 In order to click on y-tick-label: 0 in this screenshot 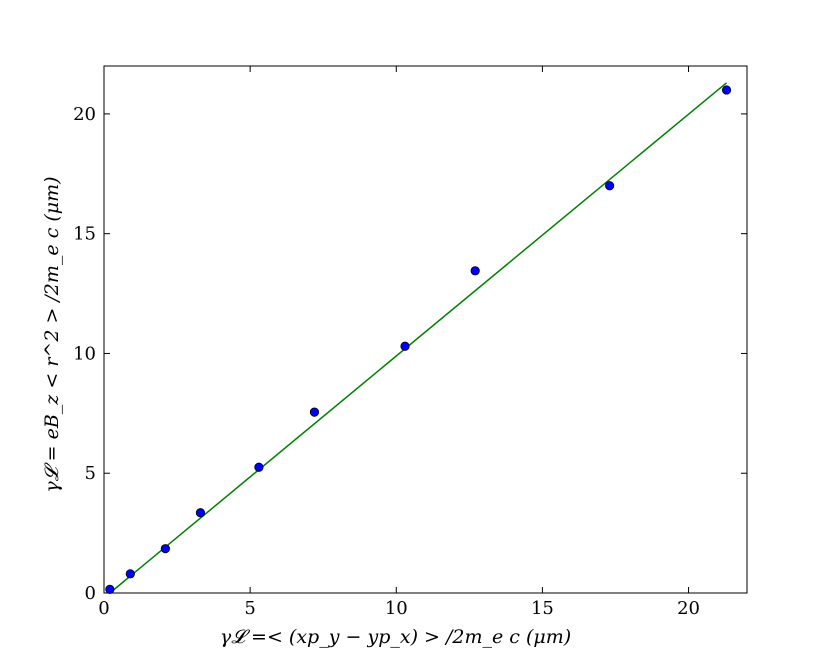, I will do `click(90, 593)`.